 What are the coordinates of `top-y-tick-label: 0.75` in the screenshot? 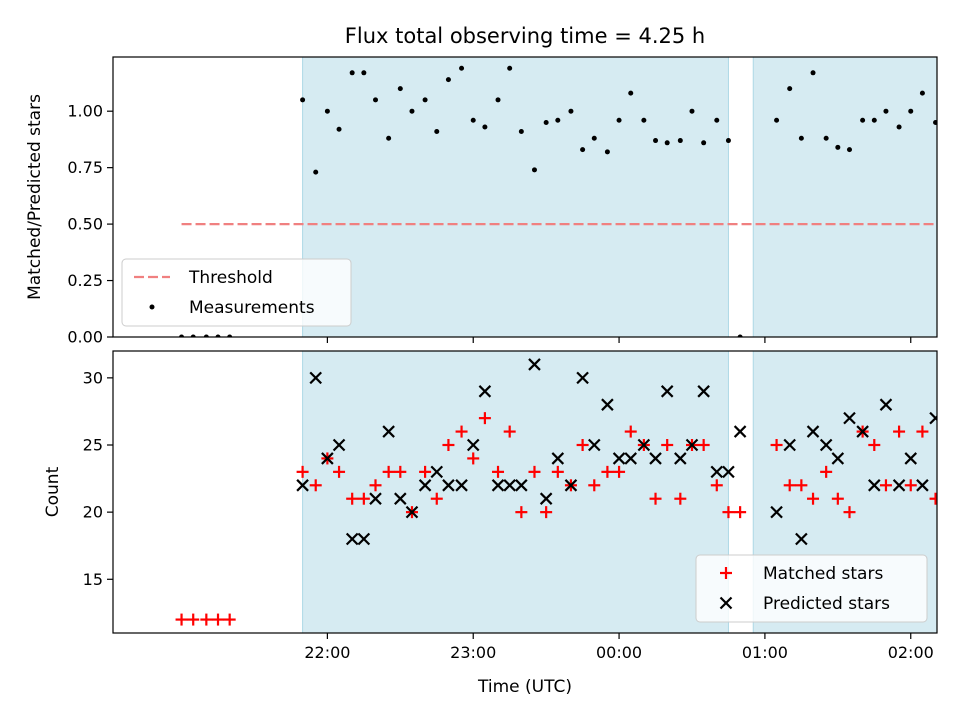 It's located at (85, 167).